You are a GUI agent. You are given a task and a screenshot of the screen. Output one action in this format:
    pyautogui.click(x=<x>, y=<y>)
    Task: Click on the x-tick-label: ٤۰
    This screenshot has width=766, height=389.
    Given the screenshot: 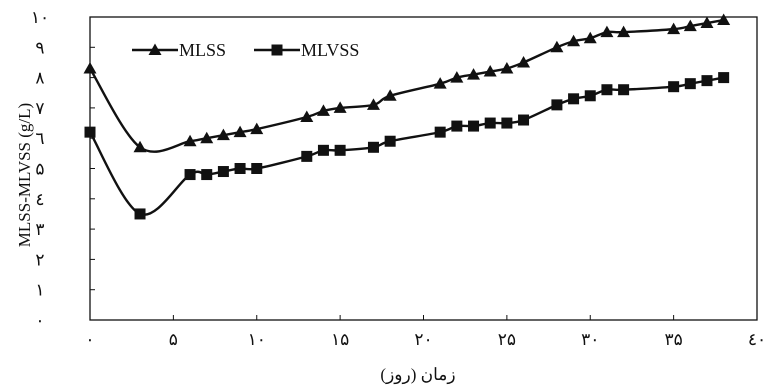 What is the action you would take?
    pyautogui.click(x=757, y=339)
    